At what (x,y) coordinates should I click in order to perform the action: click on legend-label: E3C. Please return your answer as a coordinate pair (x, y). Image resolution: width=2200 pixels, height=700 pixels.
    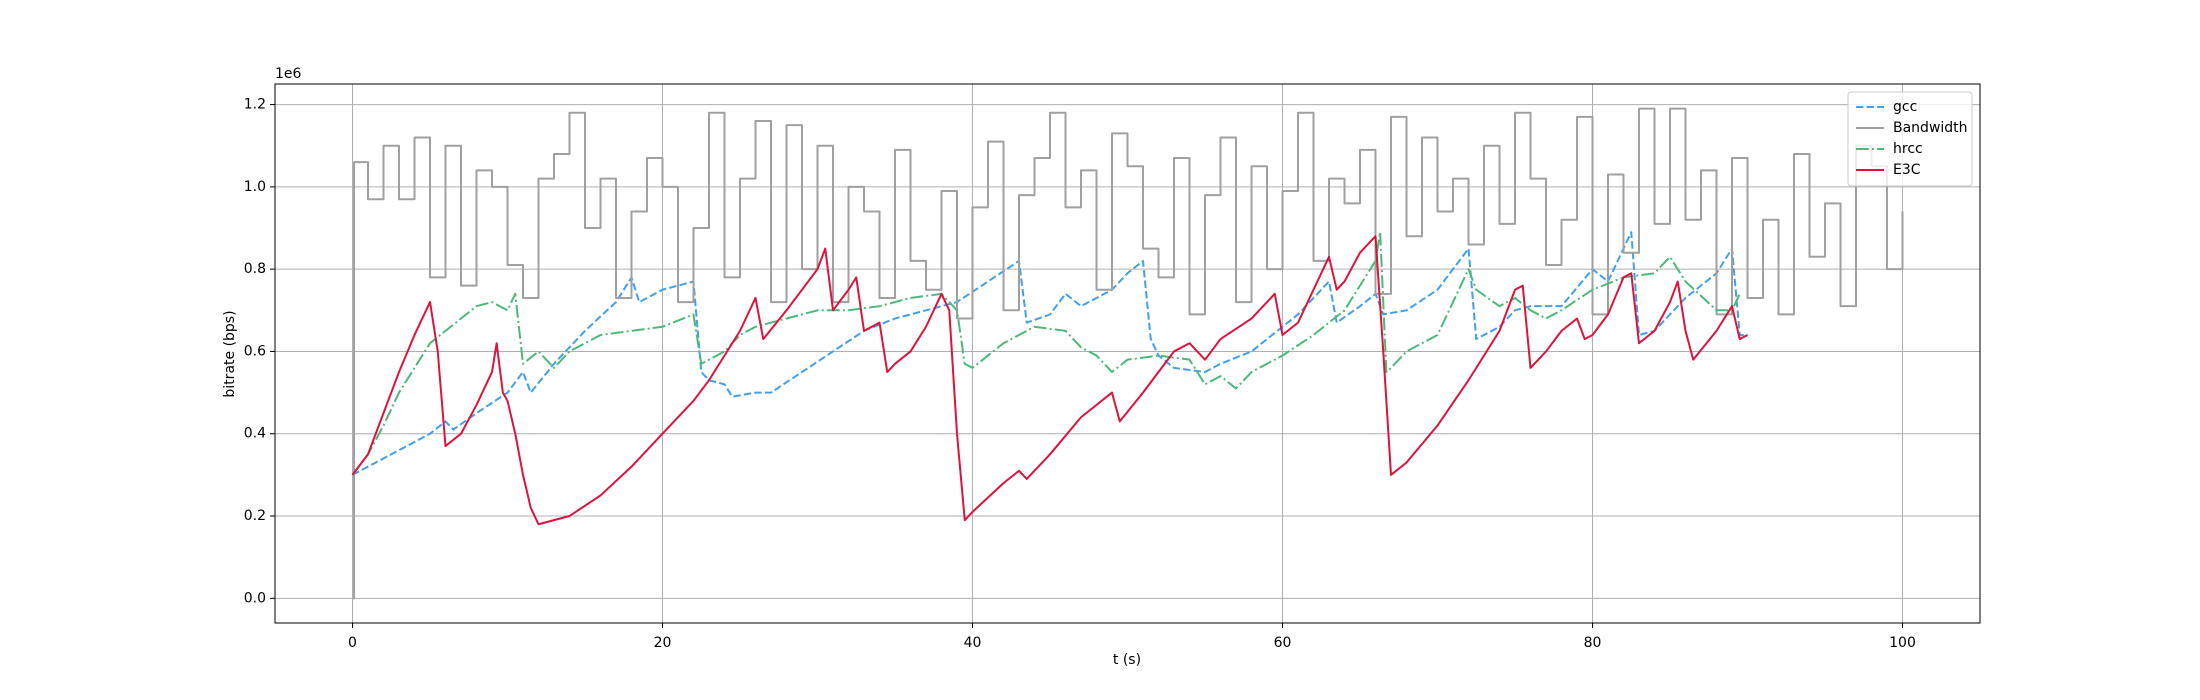
    Looking at the image, I should click on (1907, 170).